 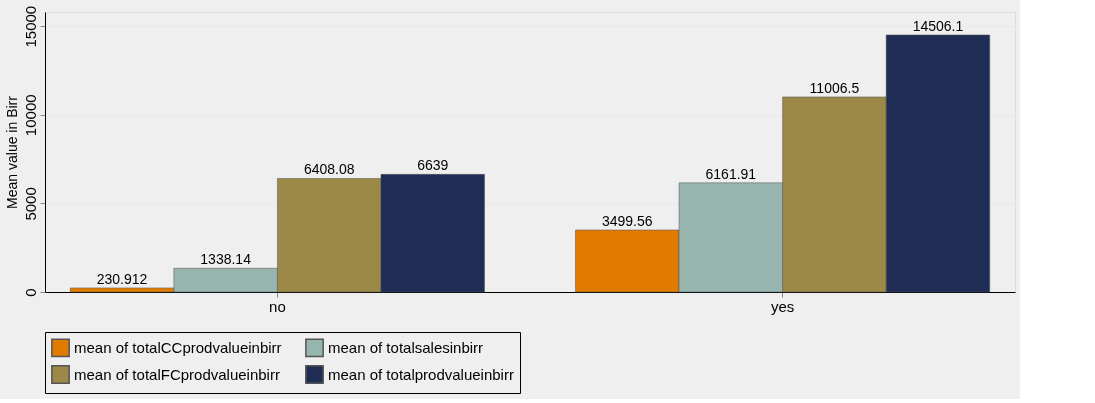 What do you see at coordinates (178, 347) in the screenshot?
I see `legend-label: mean of totalCCprodvalueinbirr` at bounding box center [178, 347].